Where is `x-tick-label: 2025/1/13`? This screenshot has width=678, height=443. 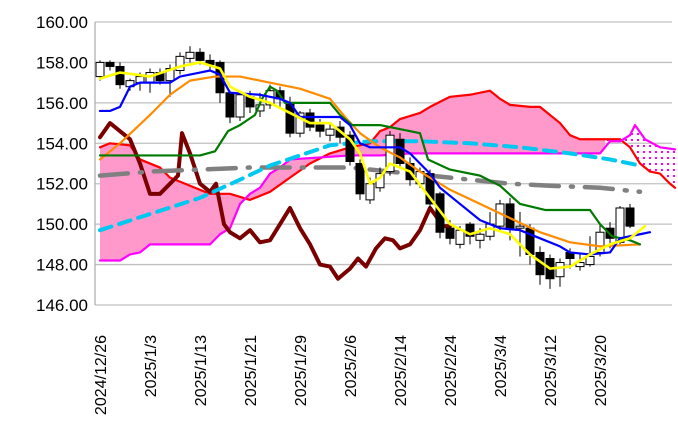
x-tick-label: 2025/1/13 is located at coordinates (201, 370).